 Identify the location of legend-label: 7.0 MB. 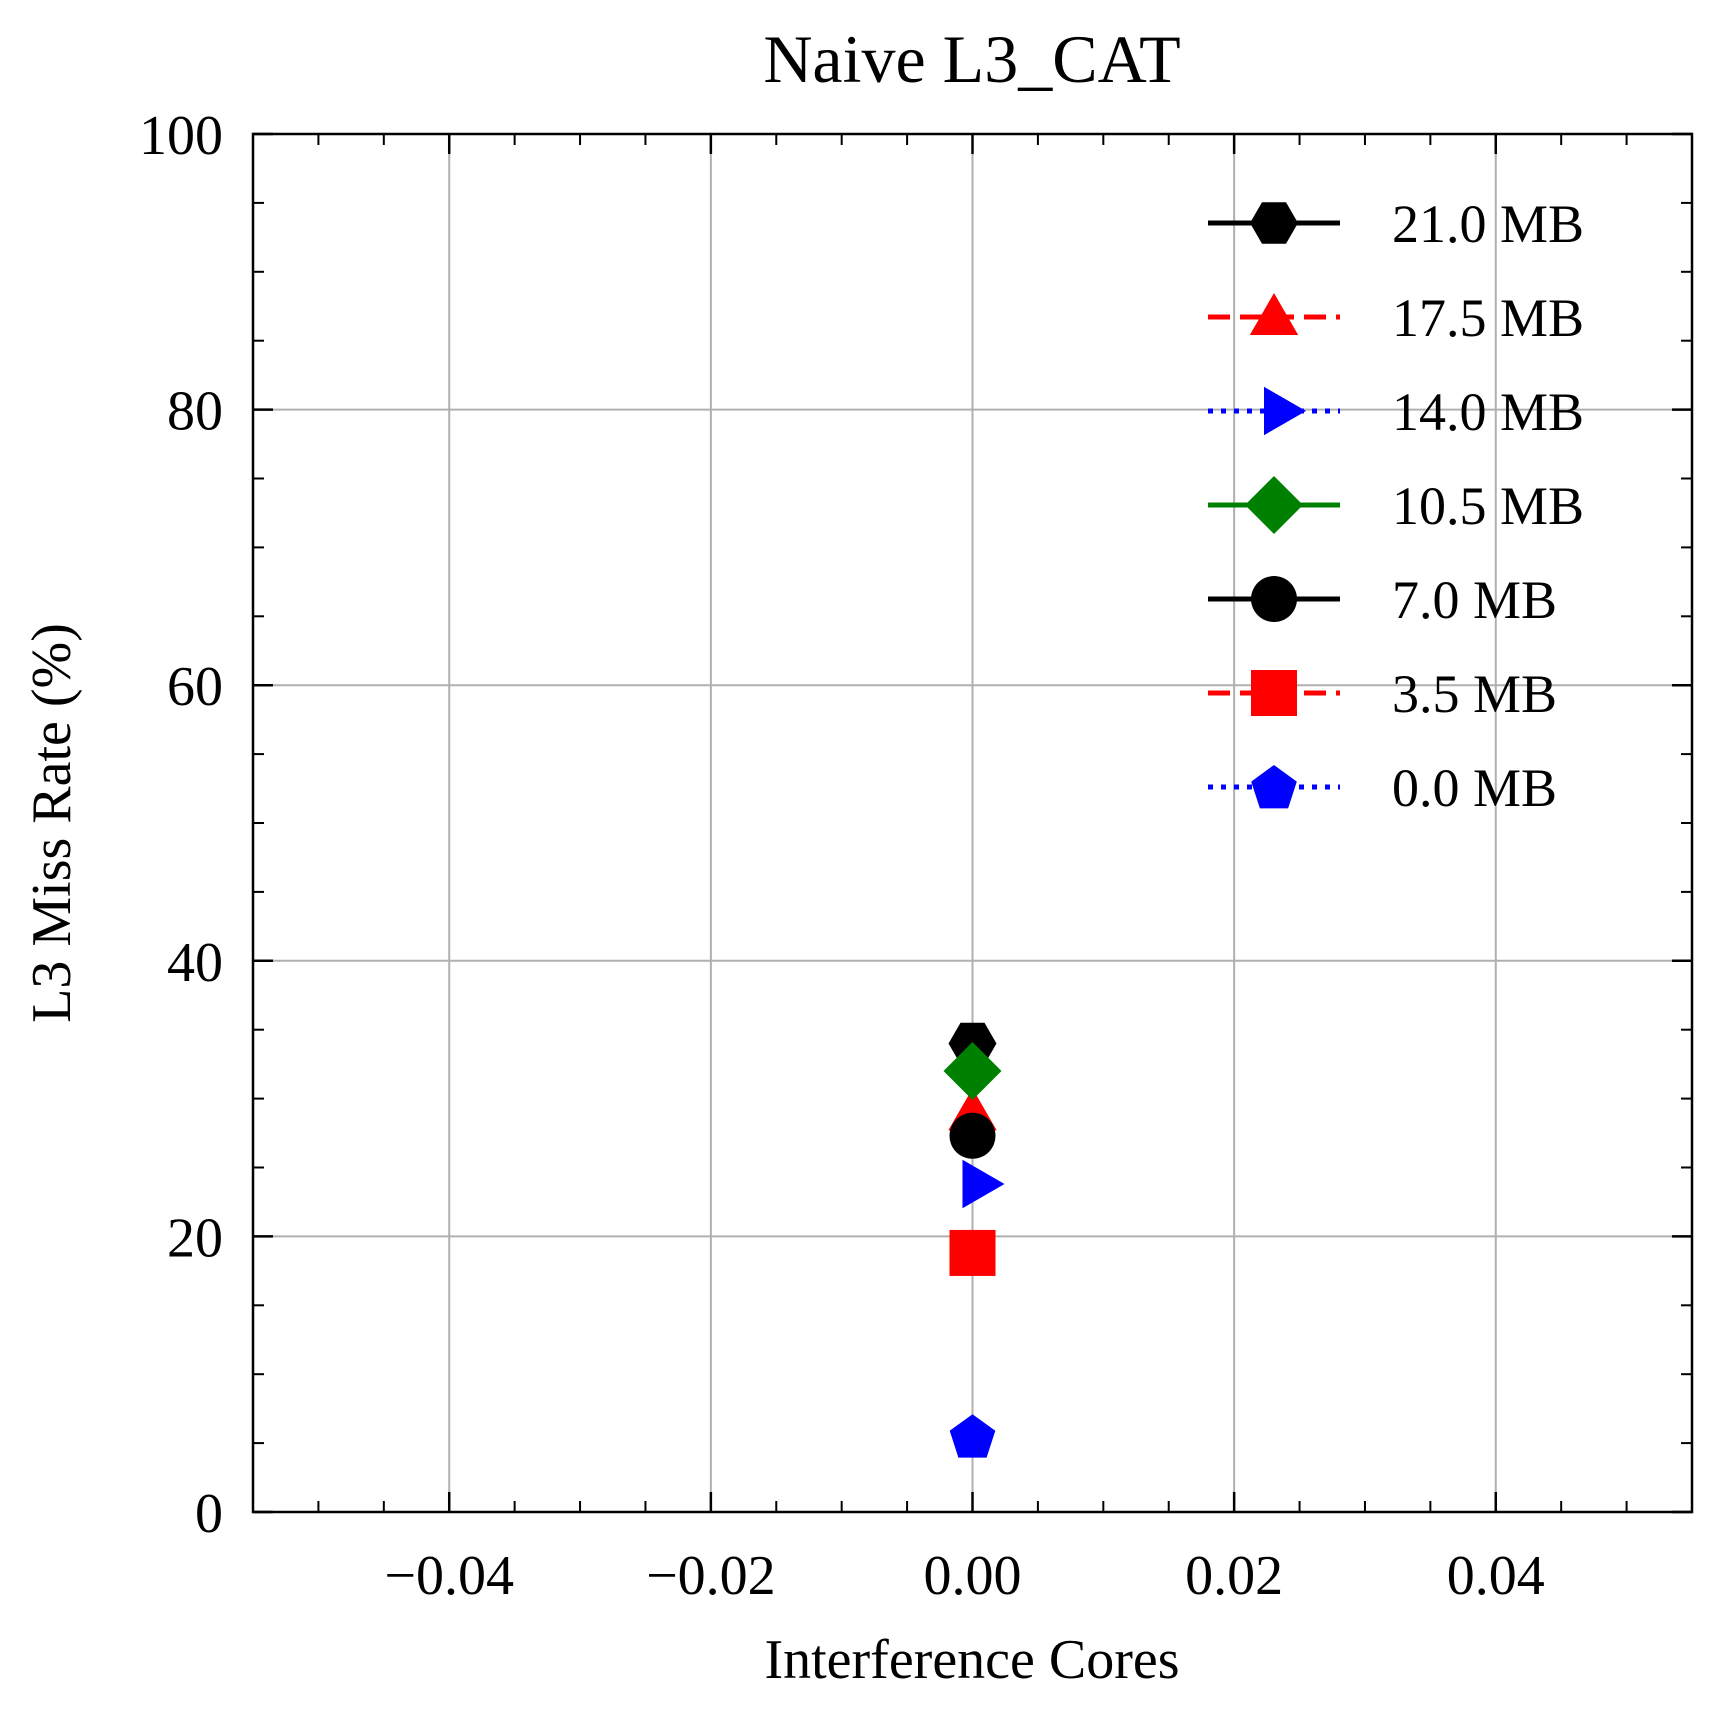
(1474, 600).